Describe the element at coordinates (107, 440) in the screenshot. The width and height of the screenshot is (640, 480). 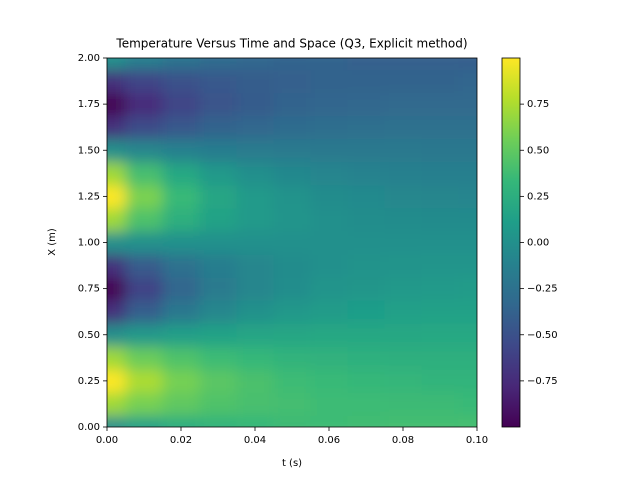
I see `x-tick-label: 0.00` at that location.